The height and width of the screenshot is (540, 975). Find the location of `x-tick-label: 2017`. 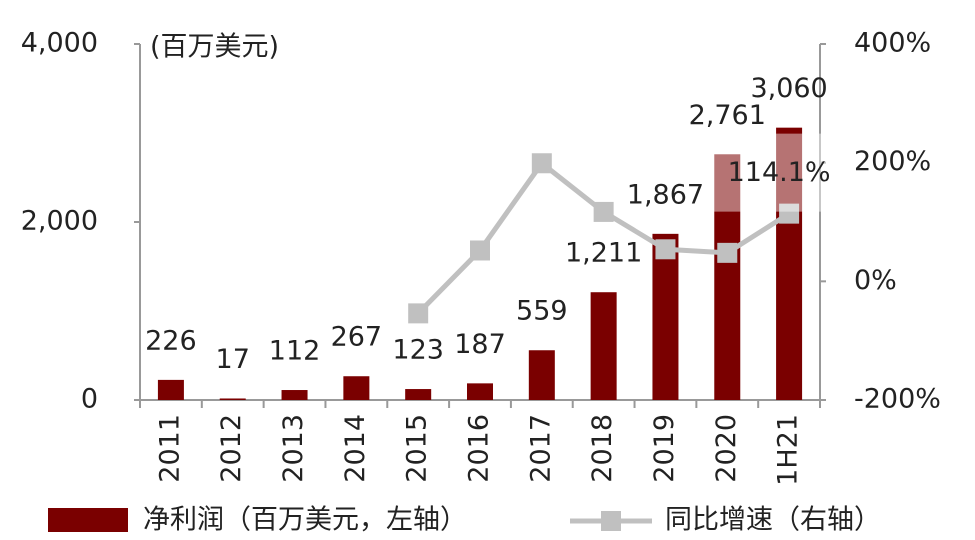

x-tick-label: 2017 is located at coordinates (540, 448).